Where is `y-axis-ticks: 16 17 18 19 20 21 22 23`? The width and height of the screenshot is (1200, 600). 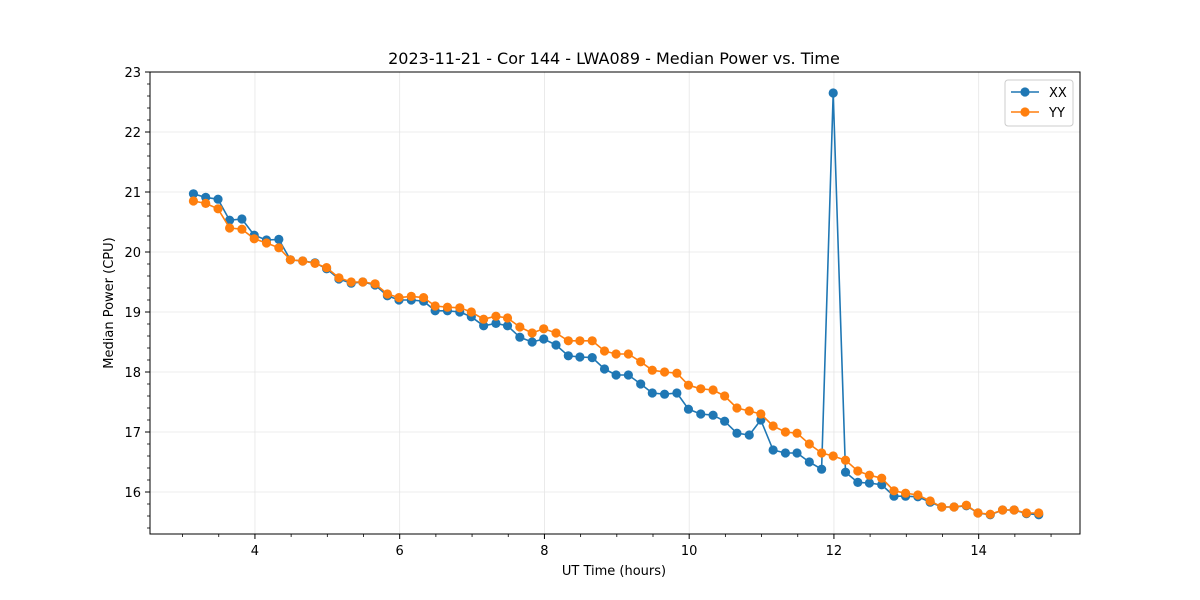
y-axis-ticks: 16 17 18 19 20 21 22 23 is located at coordinates (137, 297).